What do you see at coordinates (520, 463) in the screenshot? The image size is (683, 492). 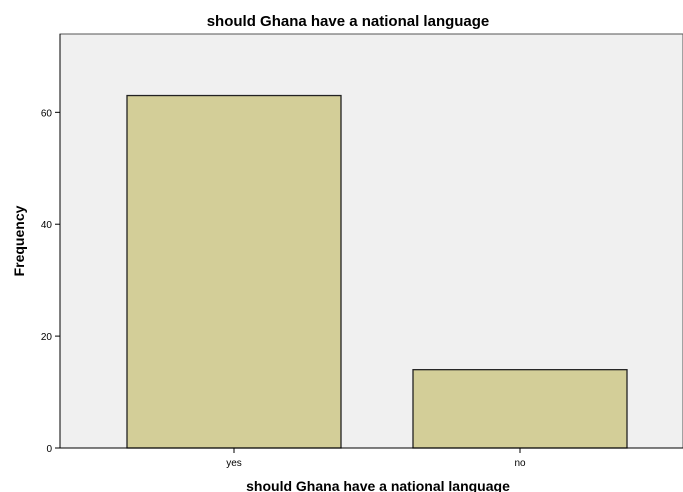 I see `x-tick-label: no` at bounding box center [520, 463].